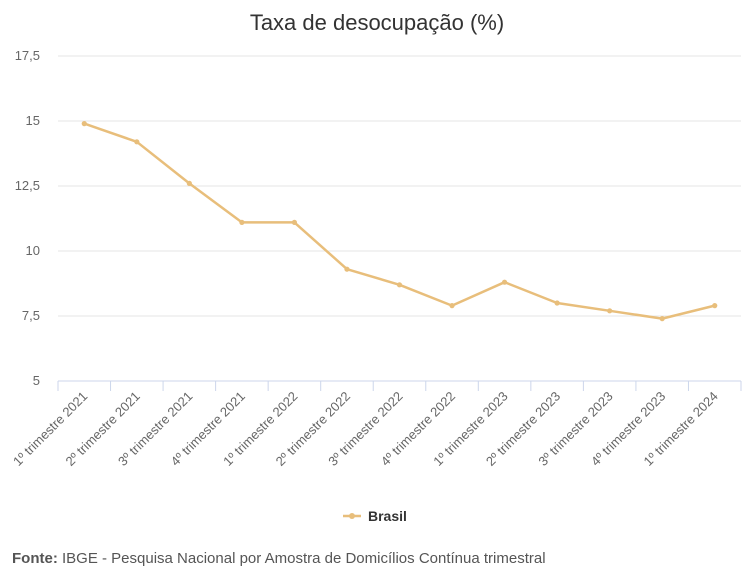  I want to click on y-tick-label: 15, so click(33, 120).